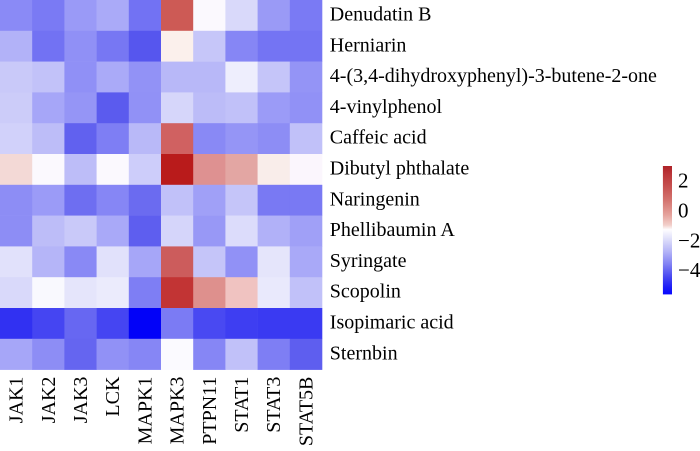 Image resolution: width=700 pixels, height=451 pixels. What do you see at coordinates (145, 411) in the screenshot?
I see `svg-text: MAPK1` at bounding box center [145, 411].